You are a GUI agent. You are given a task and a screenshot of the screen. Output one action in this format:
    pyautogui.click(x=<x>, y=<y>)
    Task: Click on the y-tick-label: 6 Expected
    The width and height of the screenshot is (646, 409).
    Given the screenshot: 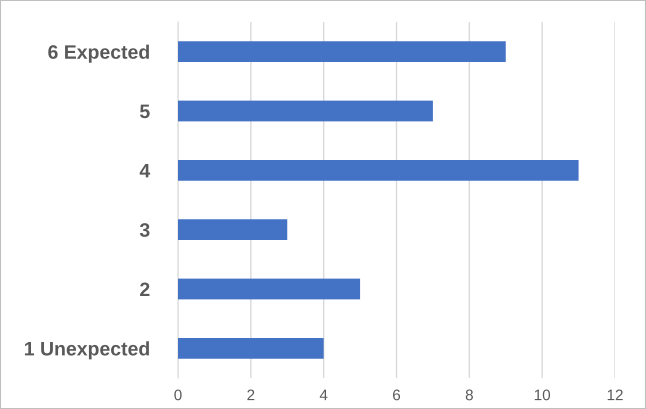 What is the action you would take?
    pyautogui.click(x=98, y=53)
    